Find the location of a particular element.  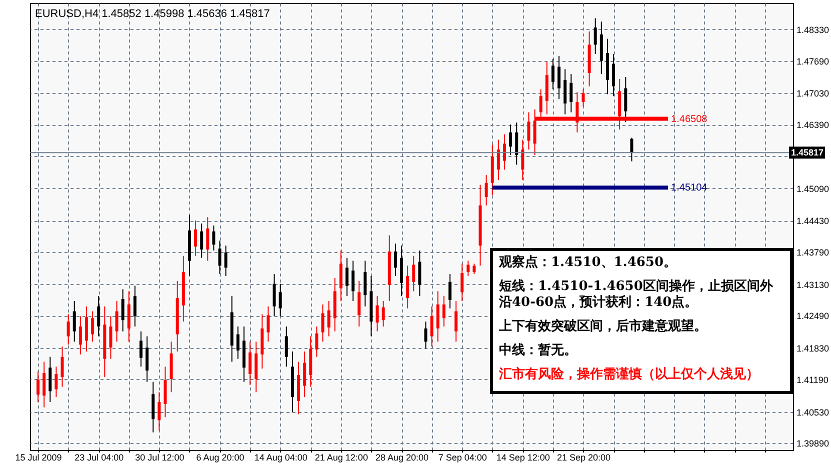

x-tick-label: 14 Sep 12:00 is located at coordinates (523, 457).